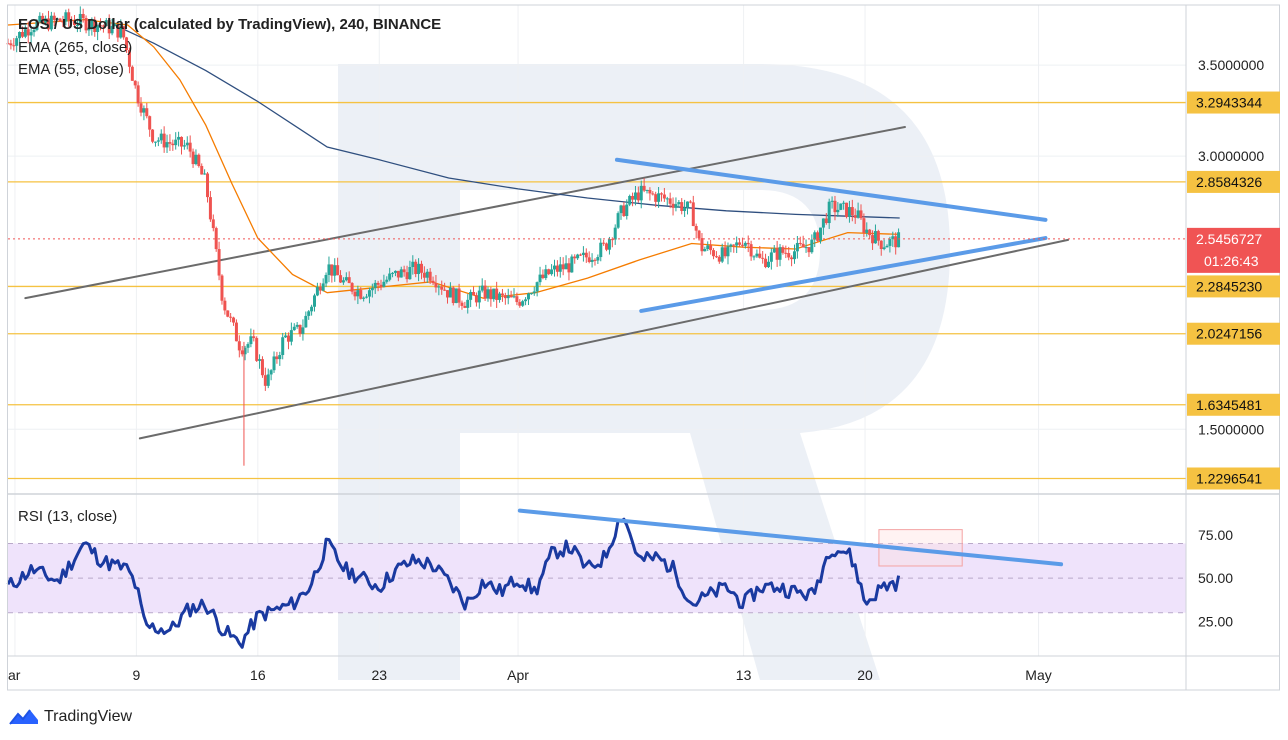  Describe the element at coordinates (1215, 535) in the screenshot. I see `rsi-tick-label: 75.00` at that location.